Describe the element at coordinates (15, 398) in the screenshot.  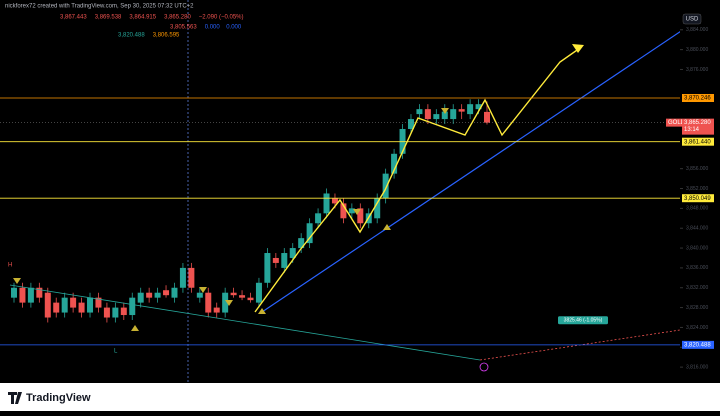
I see `logo` at that location.